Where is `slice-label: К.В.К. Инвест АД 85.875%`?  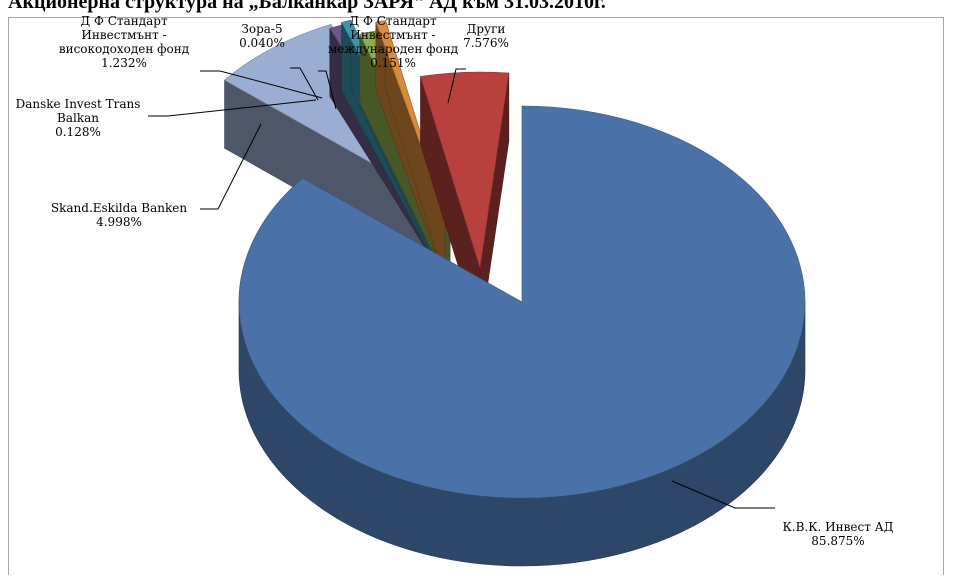 slice-label: К.В.К. Инвест АД 85.875% is located at coordinates (838, 534).